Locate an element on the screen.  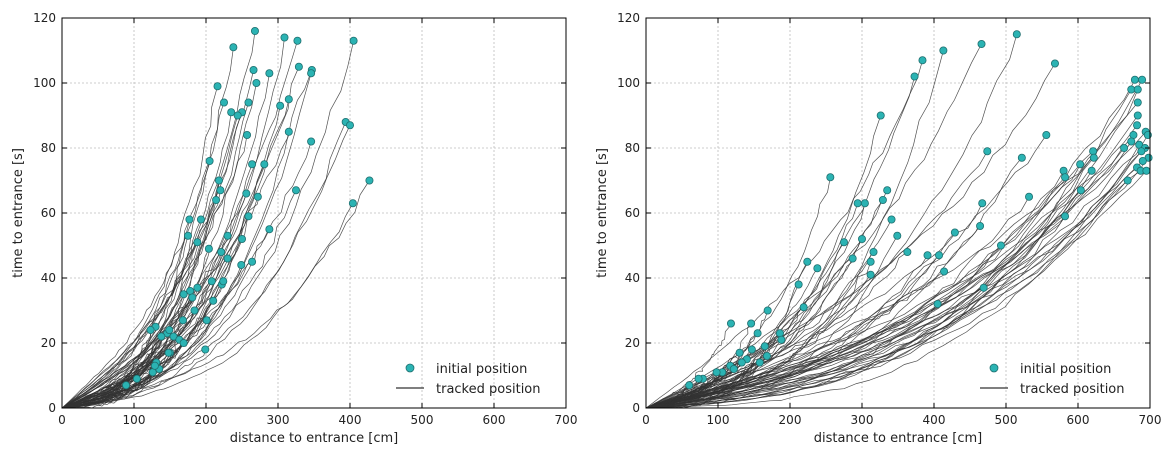
y-tick-label: 20 is located at coordinates (632, 343).